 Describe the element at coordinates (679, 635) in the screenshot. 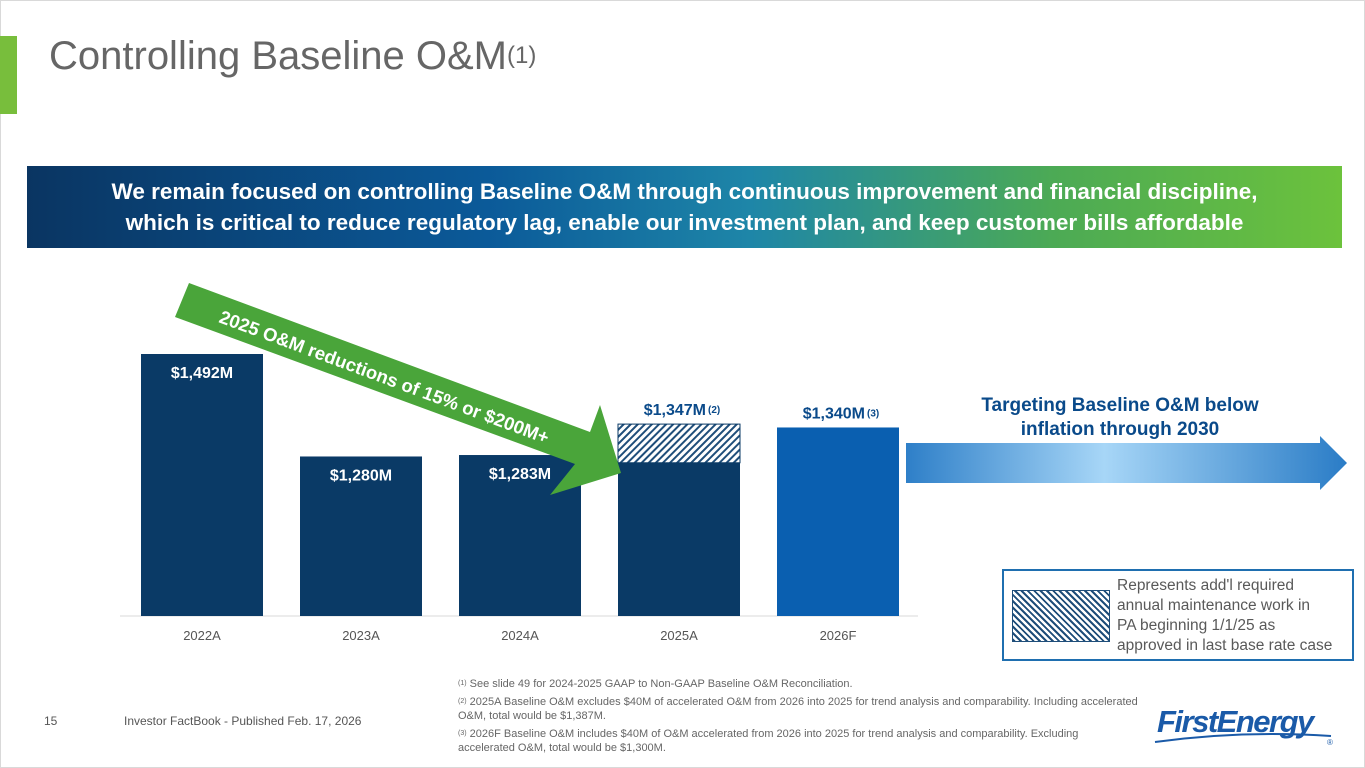

I see `x-tick-2025A: 2025A` at that location.